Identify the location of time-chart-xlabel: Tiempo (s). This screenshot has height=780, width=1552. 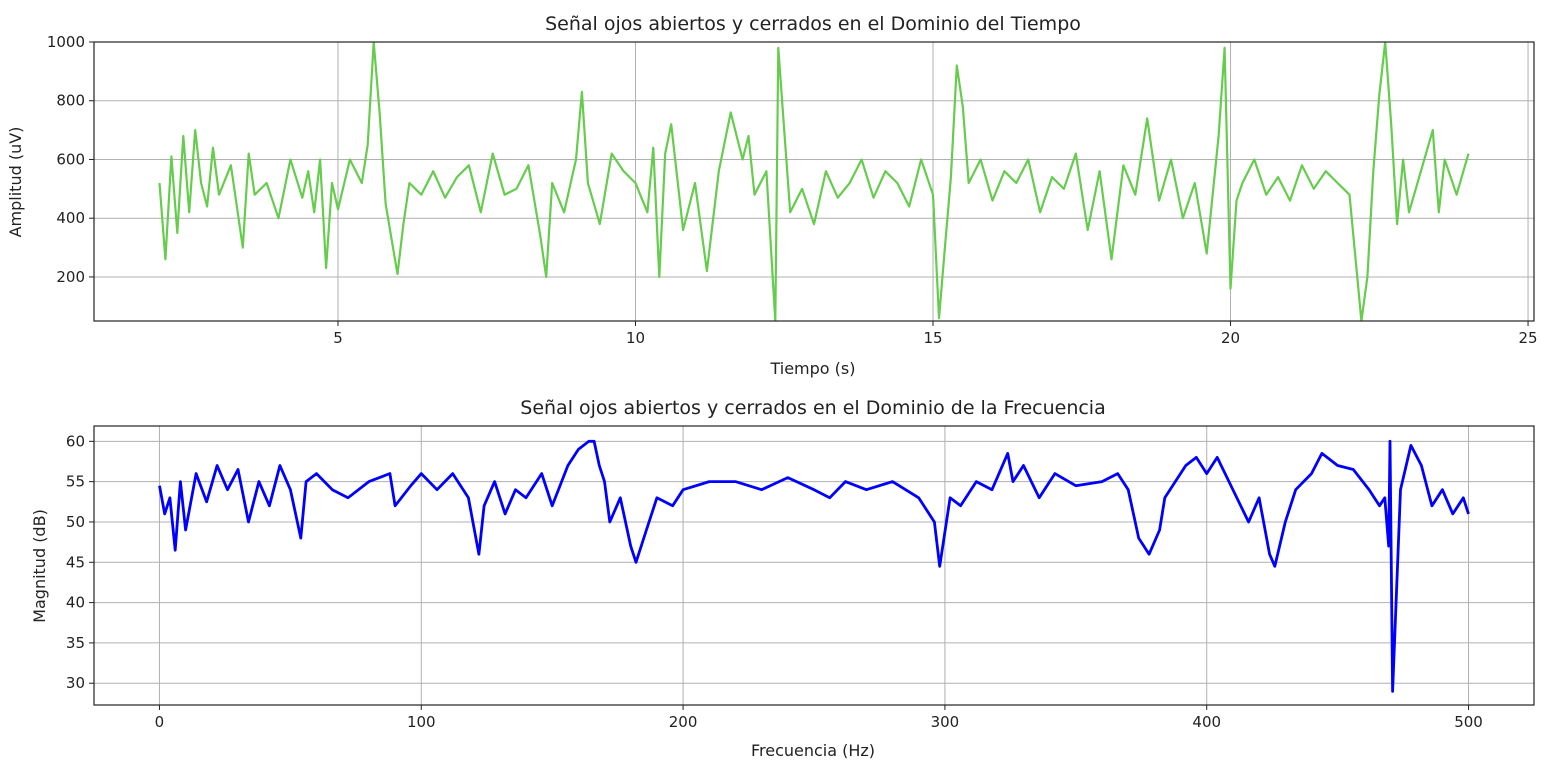
(812, 368).